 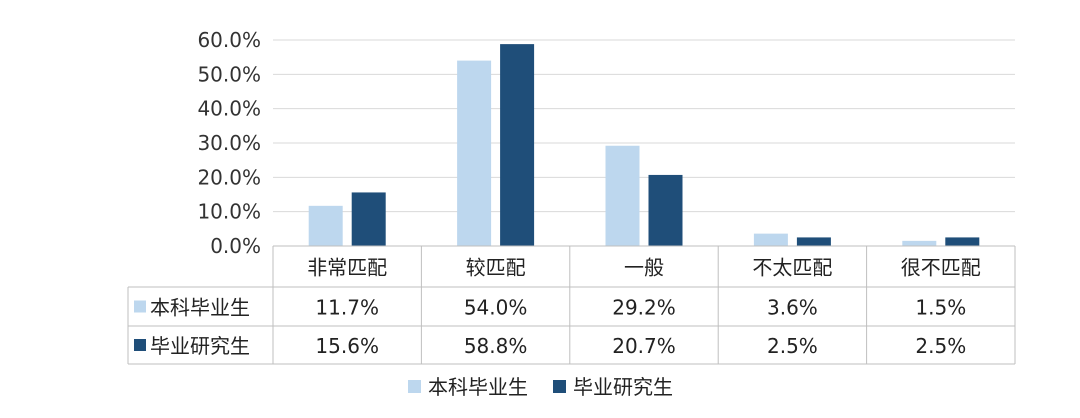 What do you see at coordinates (940, 308) in the screenshot?
I see `table-value: 1.5%` at bounding box center [940, 308].